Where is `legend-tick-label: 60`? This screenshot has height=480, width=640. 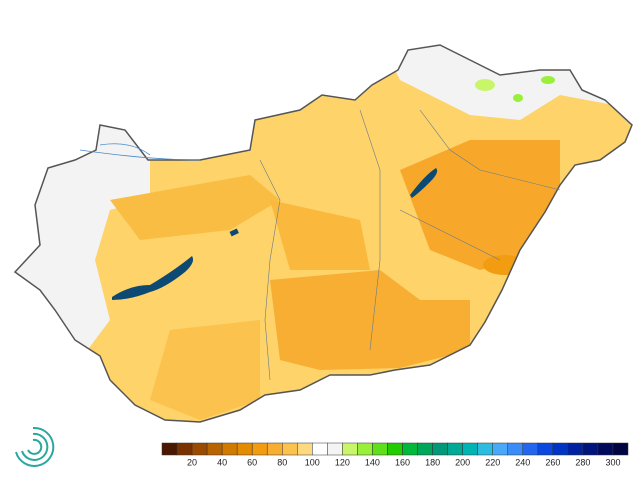 legend-tick-label: 60 is located at coordinates (252, 462).